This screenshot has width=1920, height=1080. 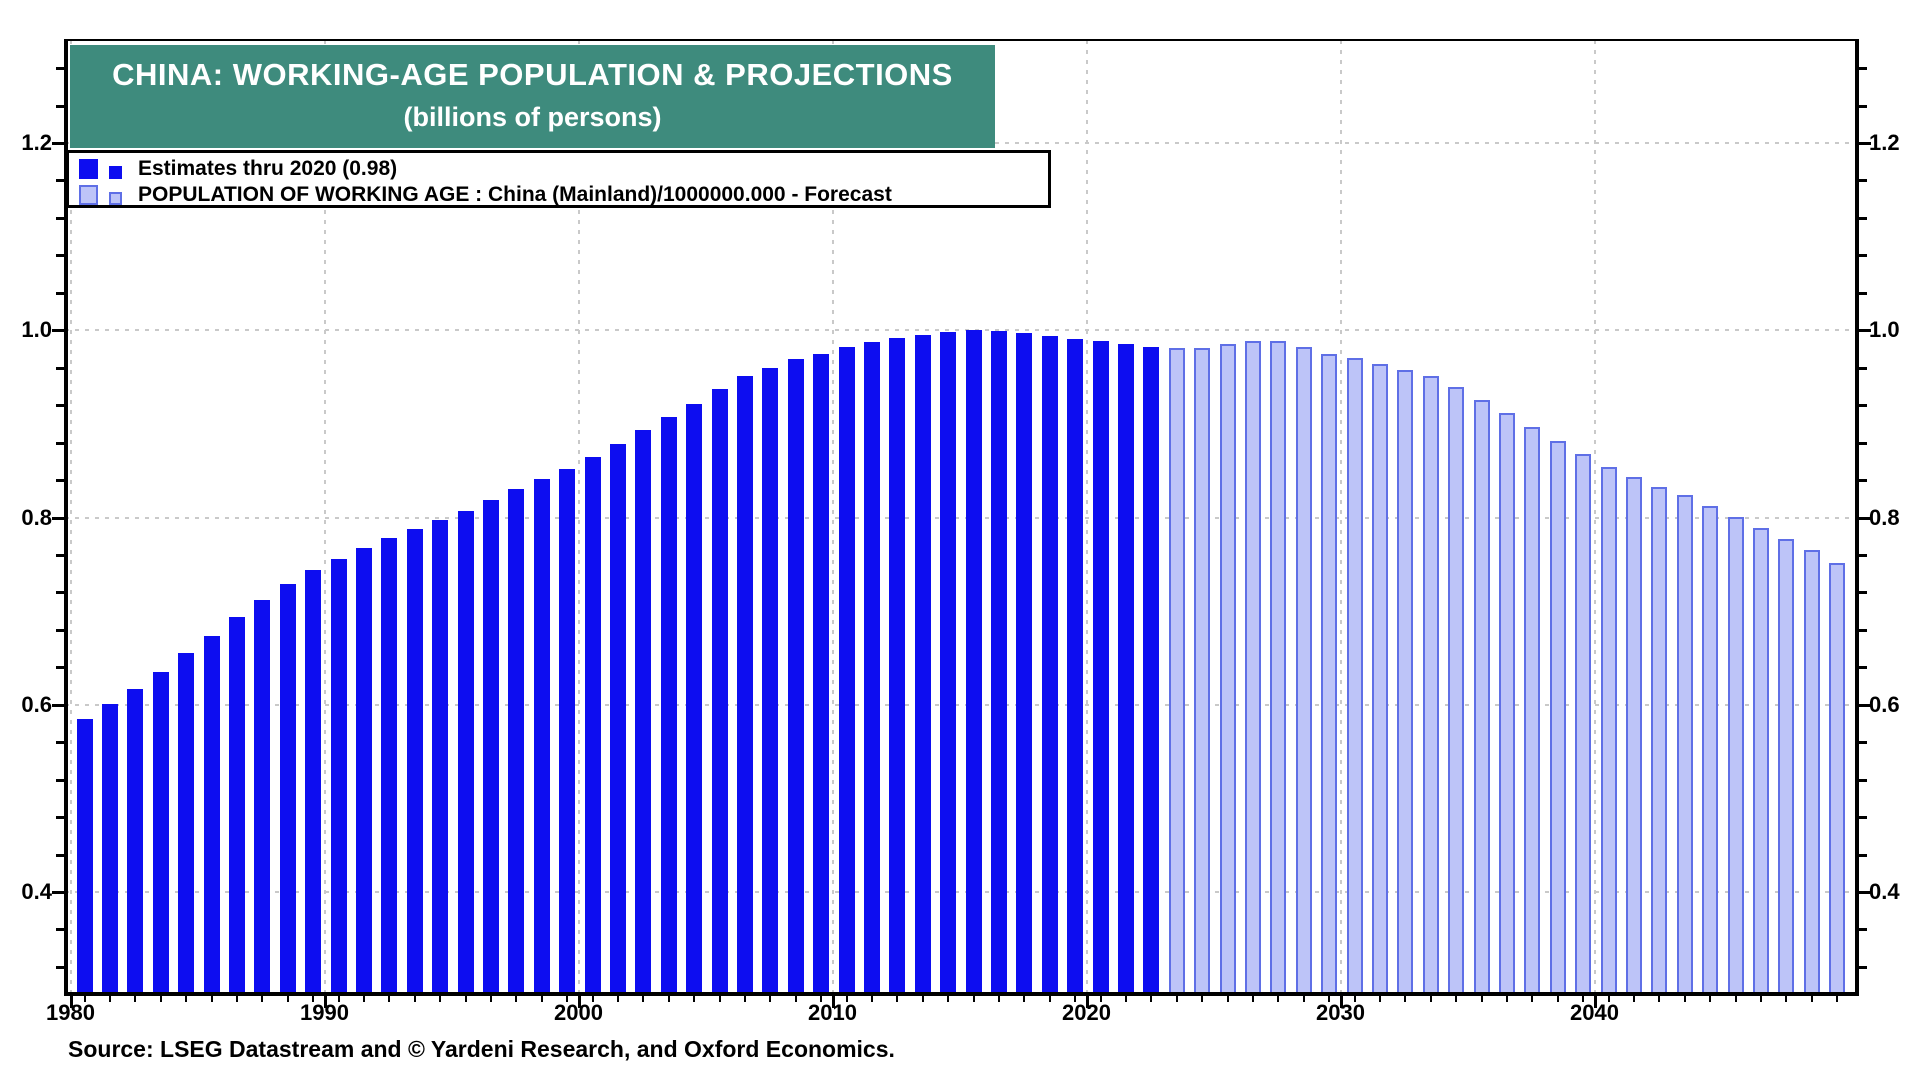 I want to click on bar-1995, so click(x=465, y=752).